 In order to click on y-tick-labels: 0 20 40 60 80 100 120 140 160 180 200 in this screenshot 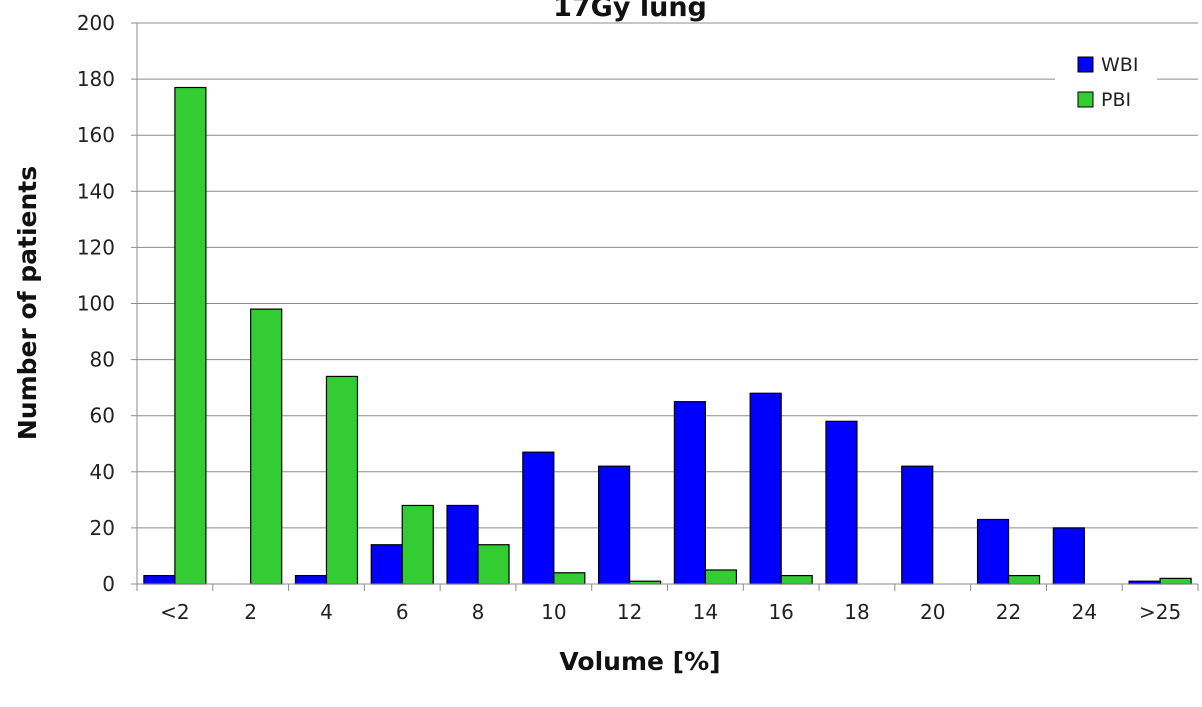, I will do `click(96, 303)`.